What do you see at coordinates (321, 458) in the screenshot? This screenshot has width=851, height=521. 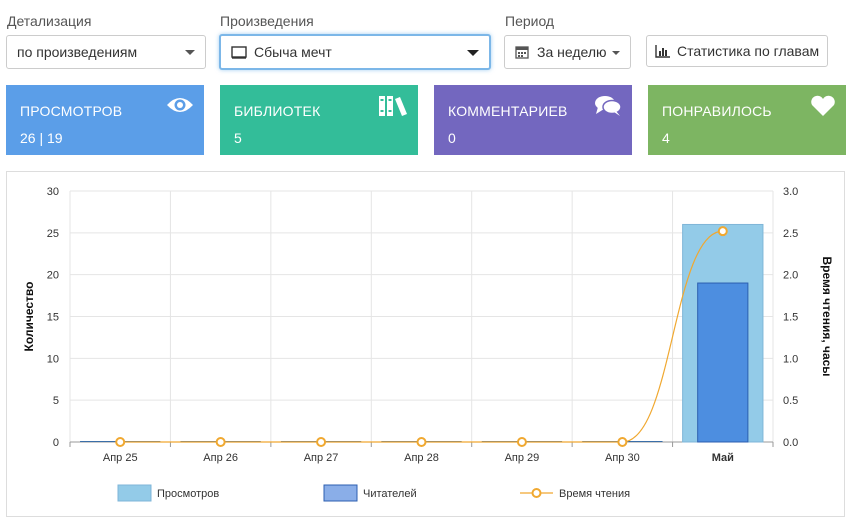 I see `x-tick-label: Апр 27` at bounding box center [321, 458].